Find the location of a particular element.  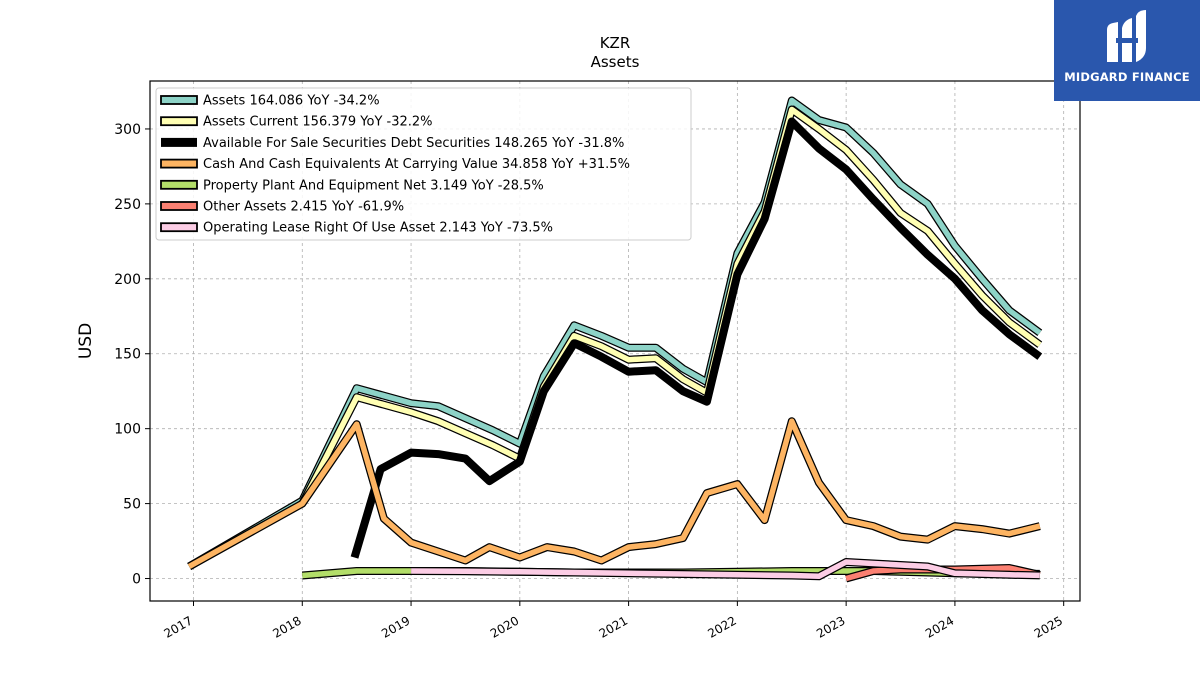

y-tick-label: 250 is located at coordinates (127, 205).